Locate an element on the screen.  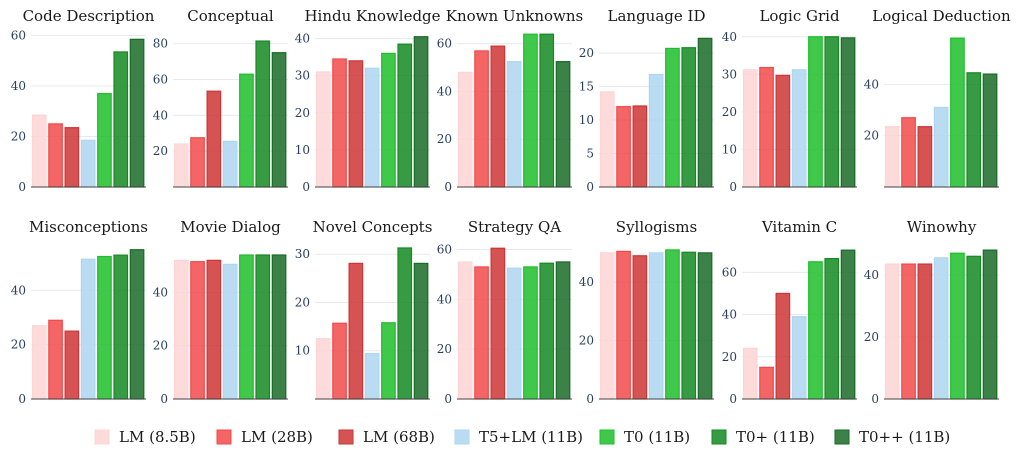
panel-movie-dialog: Movie Dialog 0 20 40 is located at coordinates (220, 312).